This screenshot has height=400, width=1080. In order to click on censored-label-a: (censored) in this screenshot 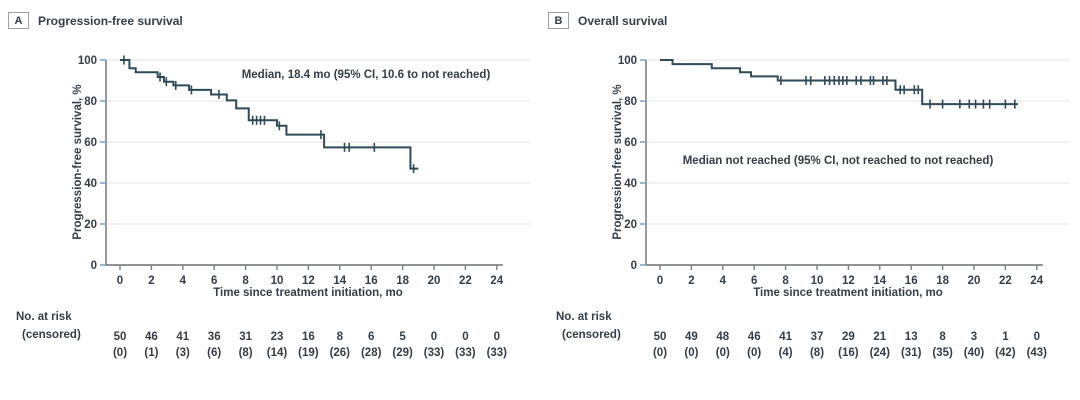, I will do `click(51, 335)`.